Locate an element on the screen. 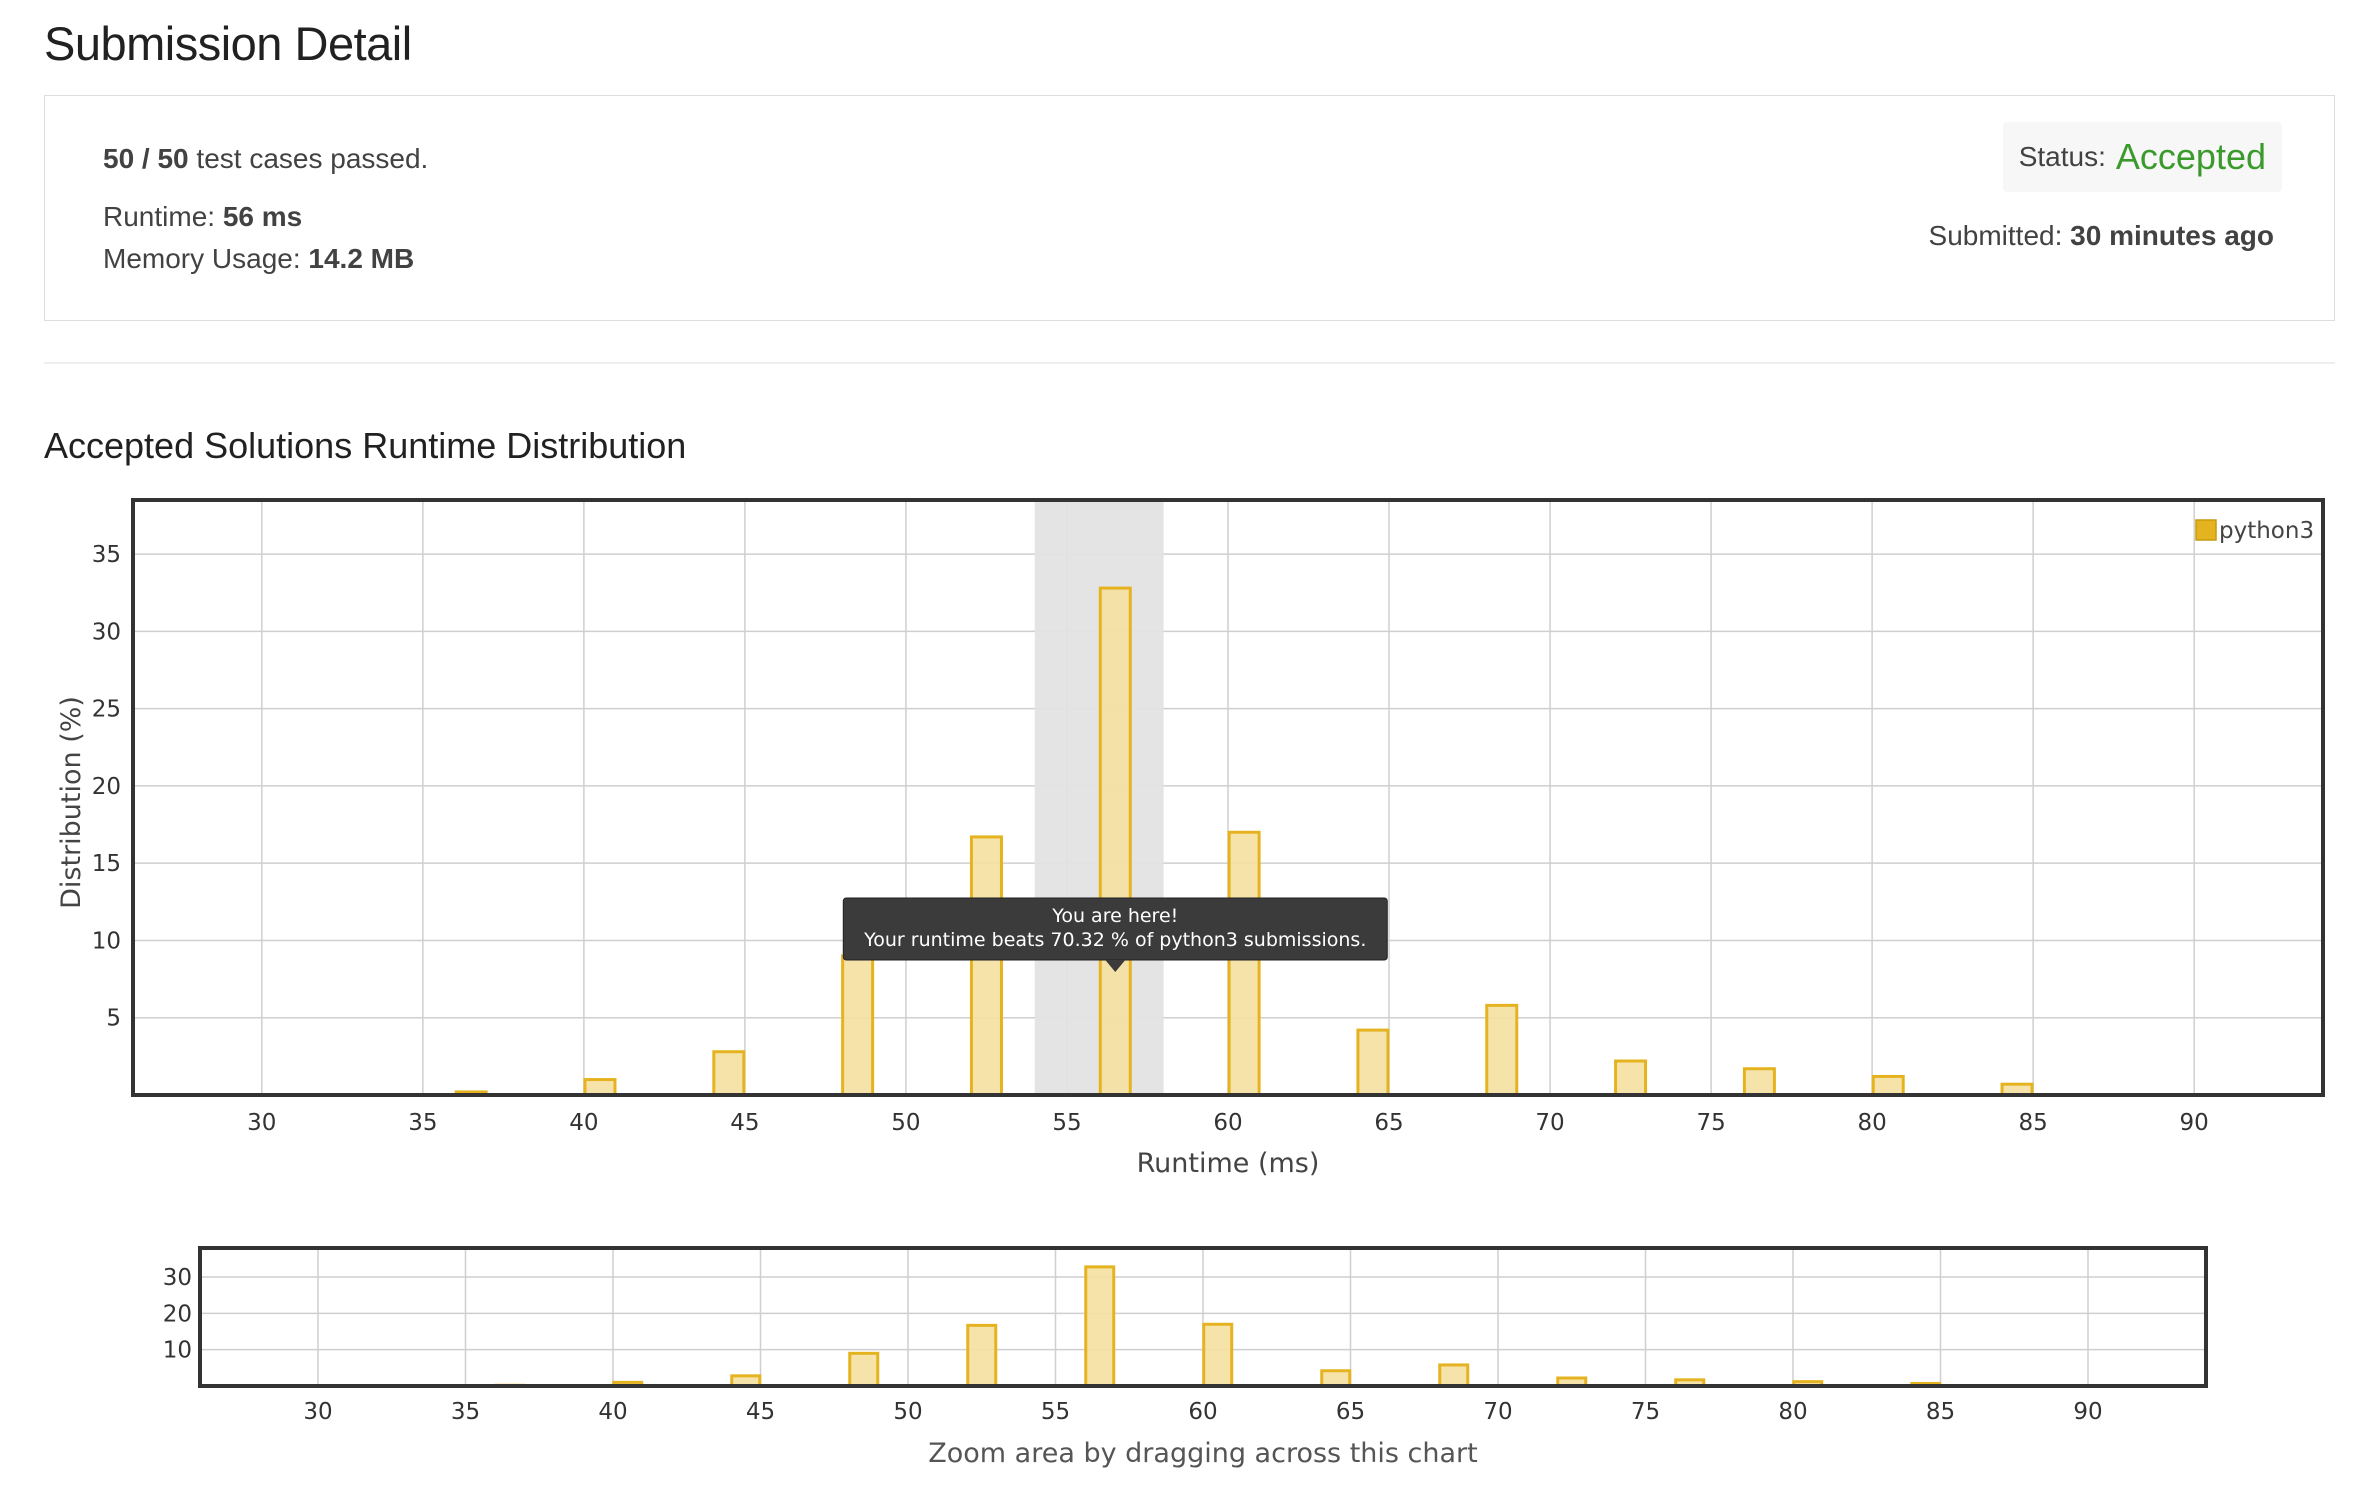 This screenshot has height=1488, width=2378. y-axis-label: Distribution (%) is located at coordinates (71, 802).